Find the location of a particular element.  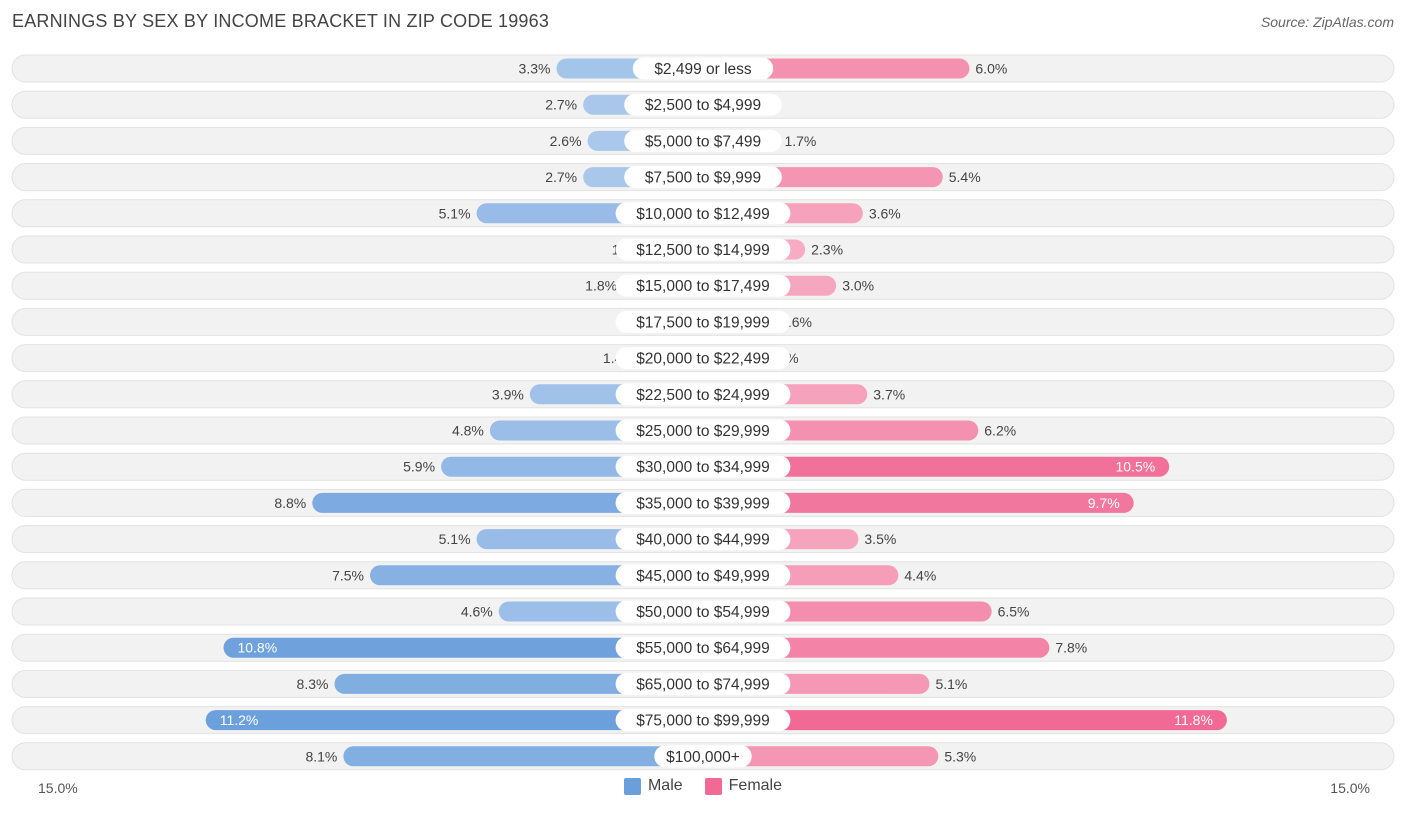

value-label-male: 5.1% is located at coordinates (455, 213).